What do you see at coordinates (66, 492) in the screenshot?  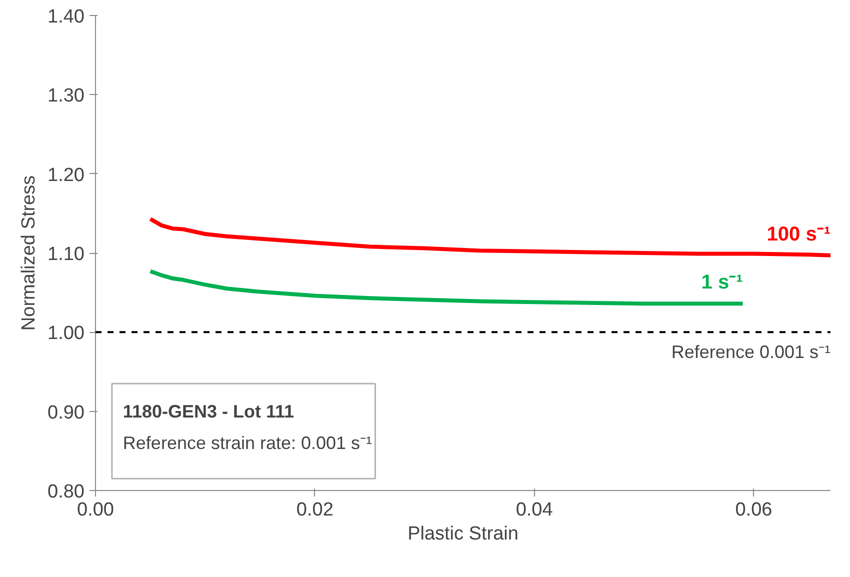 I see `y-tick-label: 0.80` at bounding box center [66, 492].